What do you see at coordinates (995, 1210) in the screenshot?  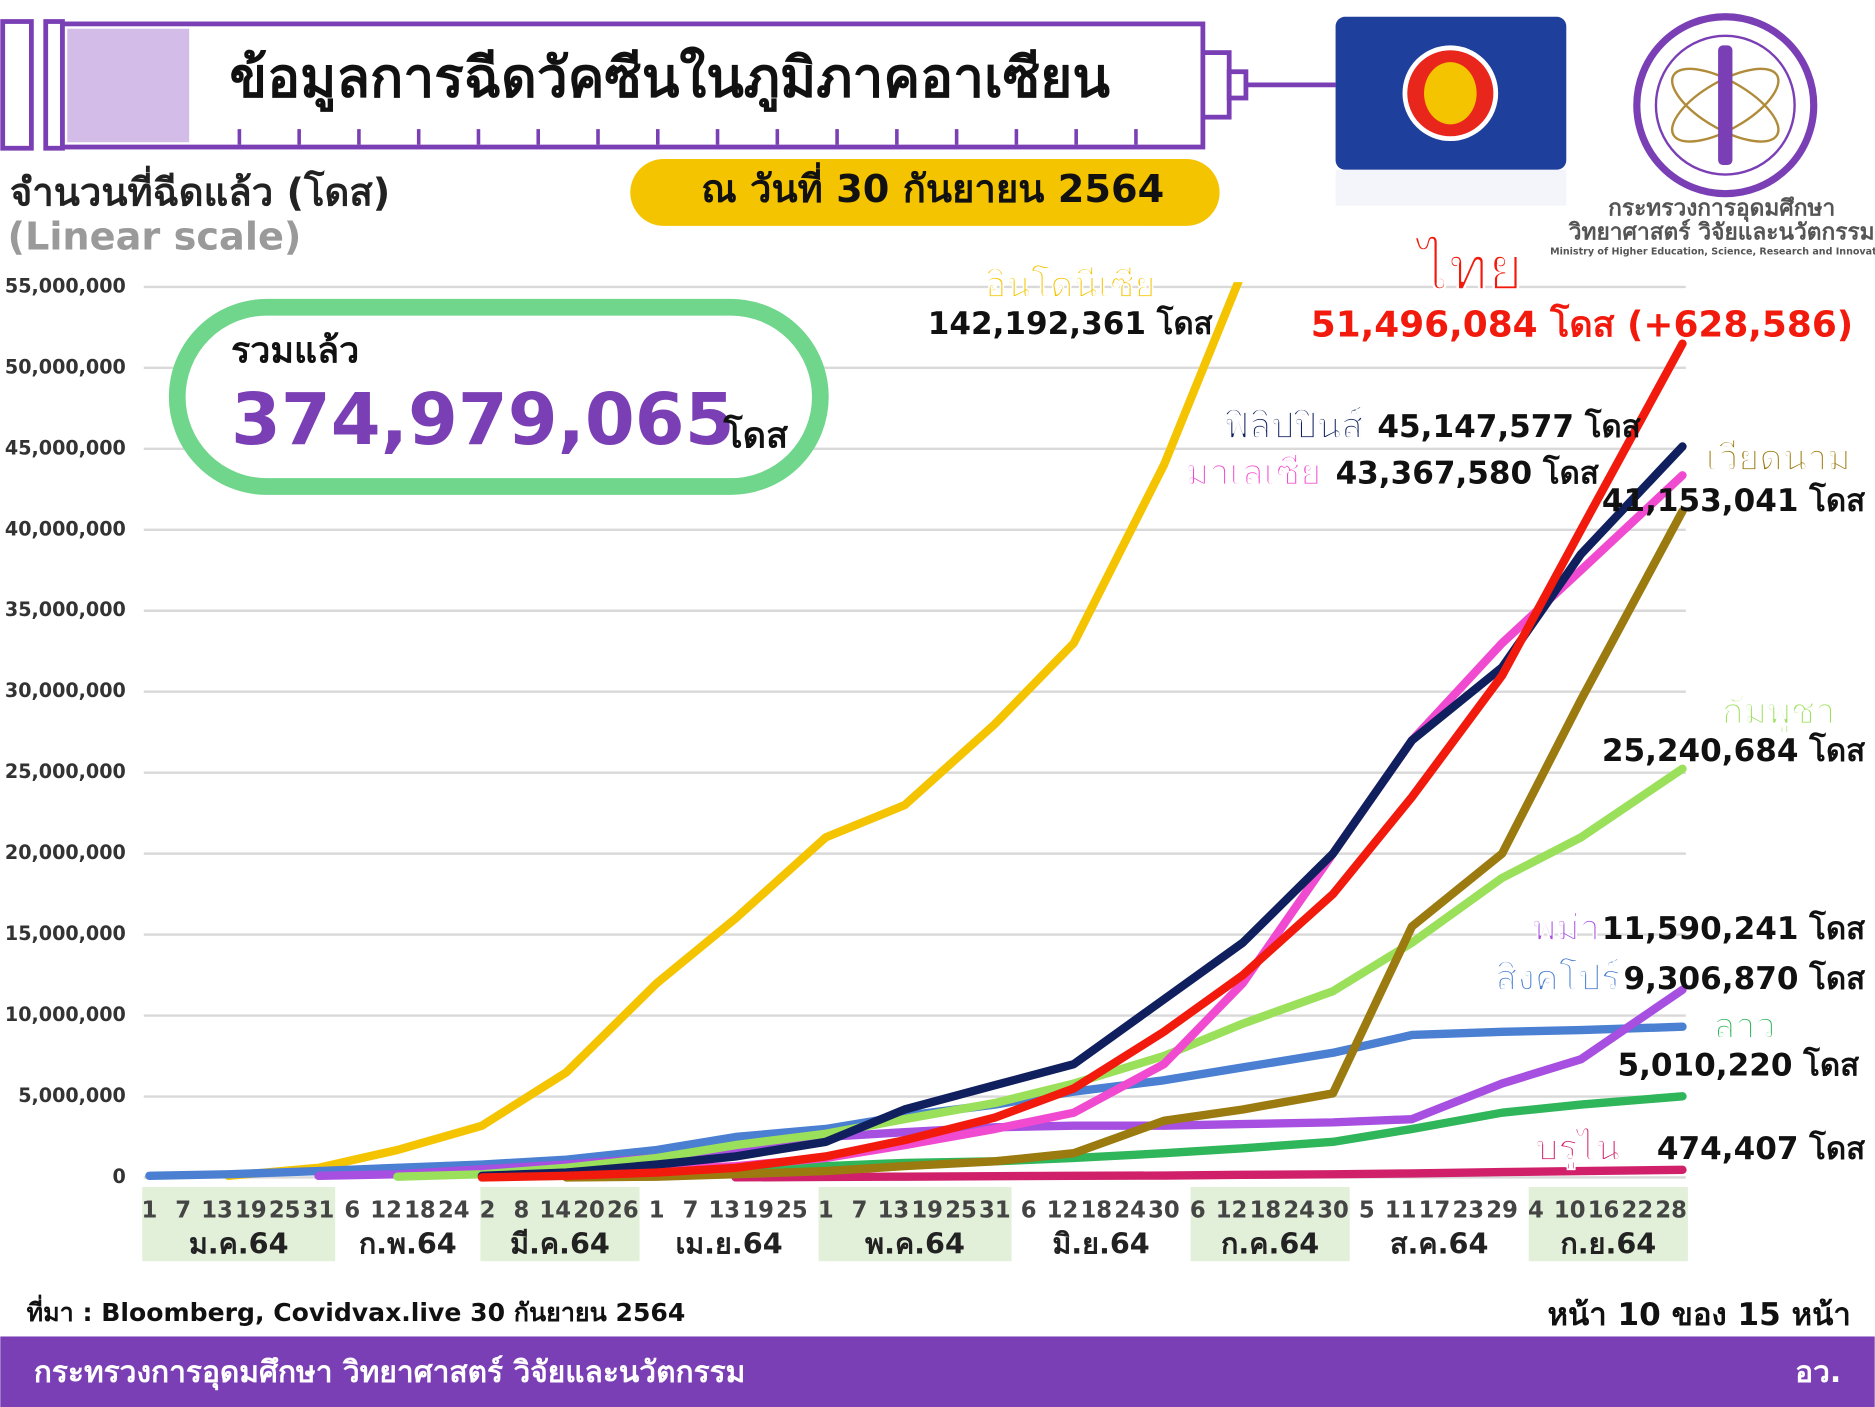 I see `x-tick-label: 31` at bounding box center [995, 1210].